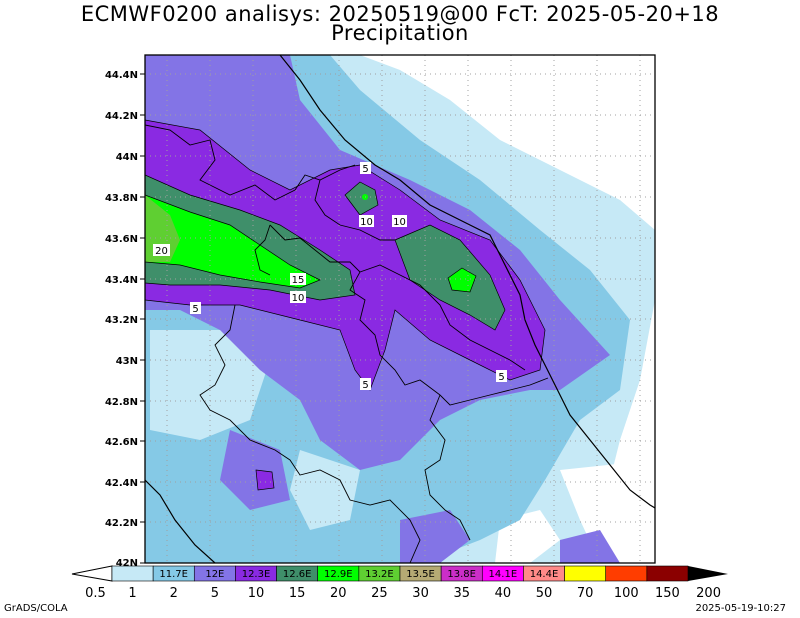 The height and width of the screenshot is (618, 800). What do you see at coordinates (121, 75) in the screenshot?
I see `lat-label: 44.4N` at bounding box center [121, 75].